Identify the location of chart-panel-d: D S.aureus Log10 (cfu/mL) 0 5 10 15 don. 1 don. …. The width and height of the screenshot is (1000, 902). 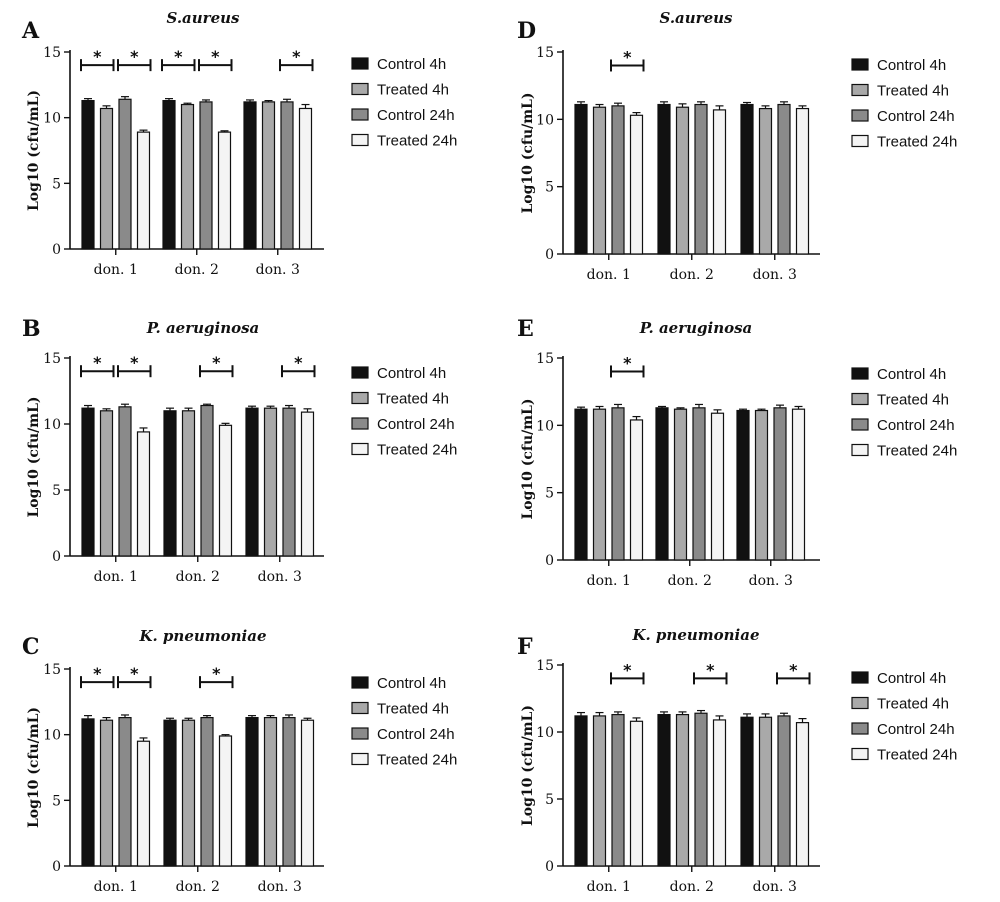
(737, 146).